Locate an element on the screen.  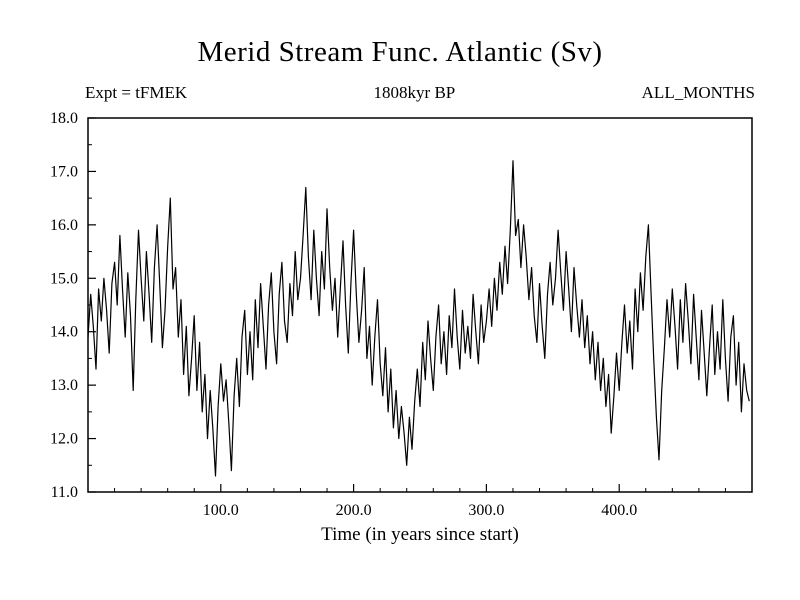
x-tick-label: 100.0 is located at coordinates (221, 510).